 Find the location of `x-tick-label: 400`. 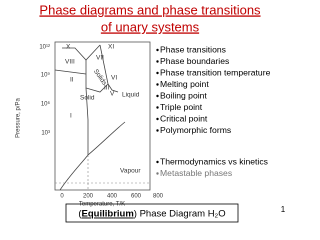

x-tick-label: 400 is located at coordinates (112, 197).